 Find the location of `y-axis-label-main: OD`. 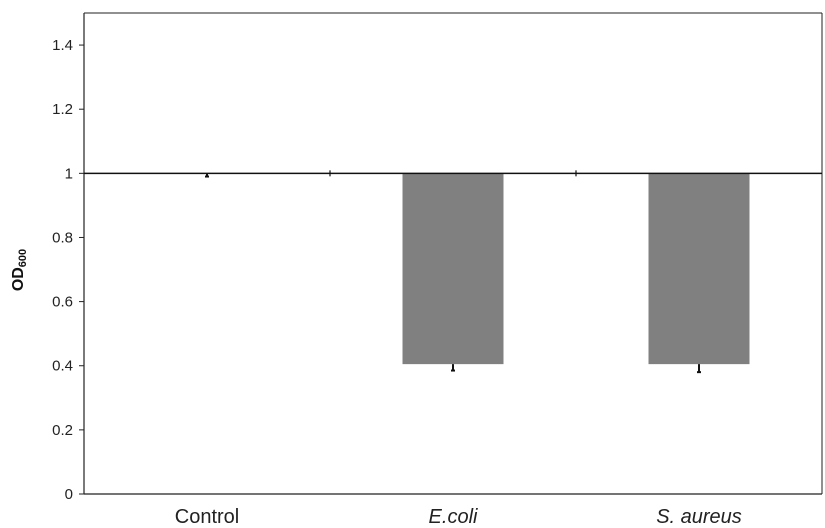

y-axis-label-main: OD is located at coordinates (18, 279).